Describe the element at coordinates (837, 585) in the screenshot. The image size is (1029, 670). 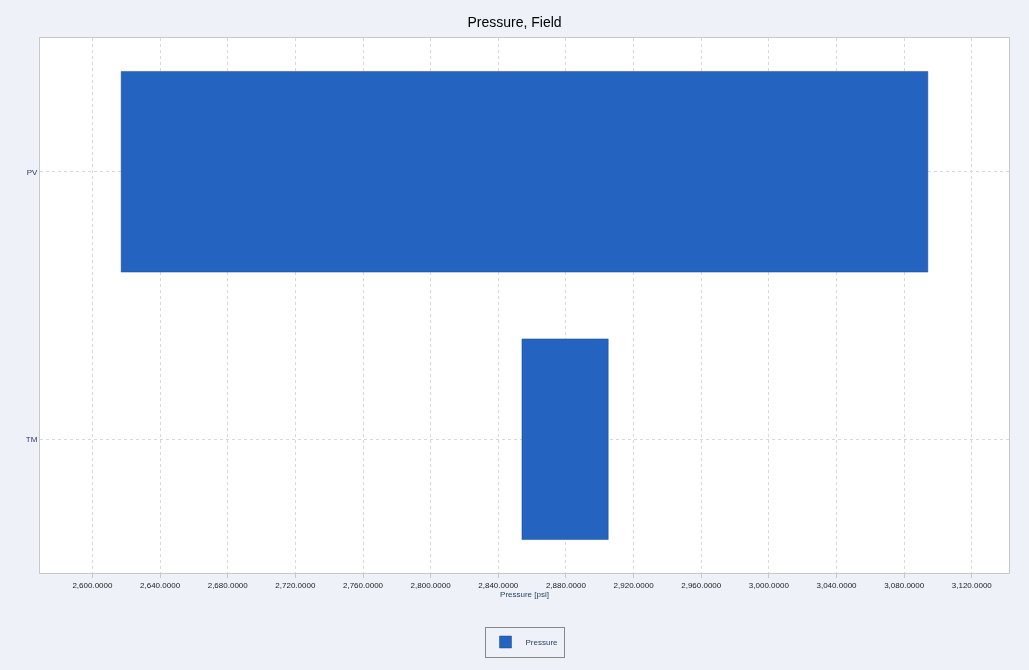
I see `x-tick-label: 3,040.0000` at that location.